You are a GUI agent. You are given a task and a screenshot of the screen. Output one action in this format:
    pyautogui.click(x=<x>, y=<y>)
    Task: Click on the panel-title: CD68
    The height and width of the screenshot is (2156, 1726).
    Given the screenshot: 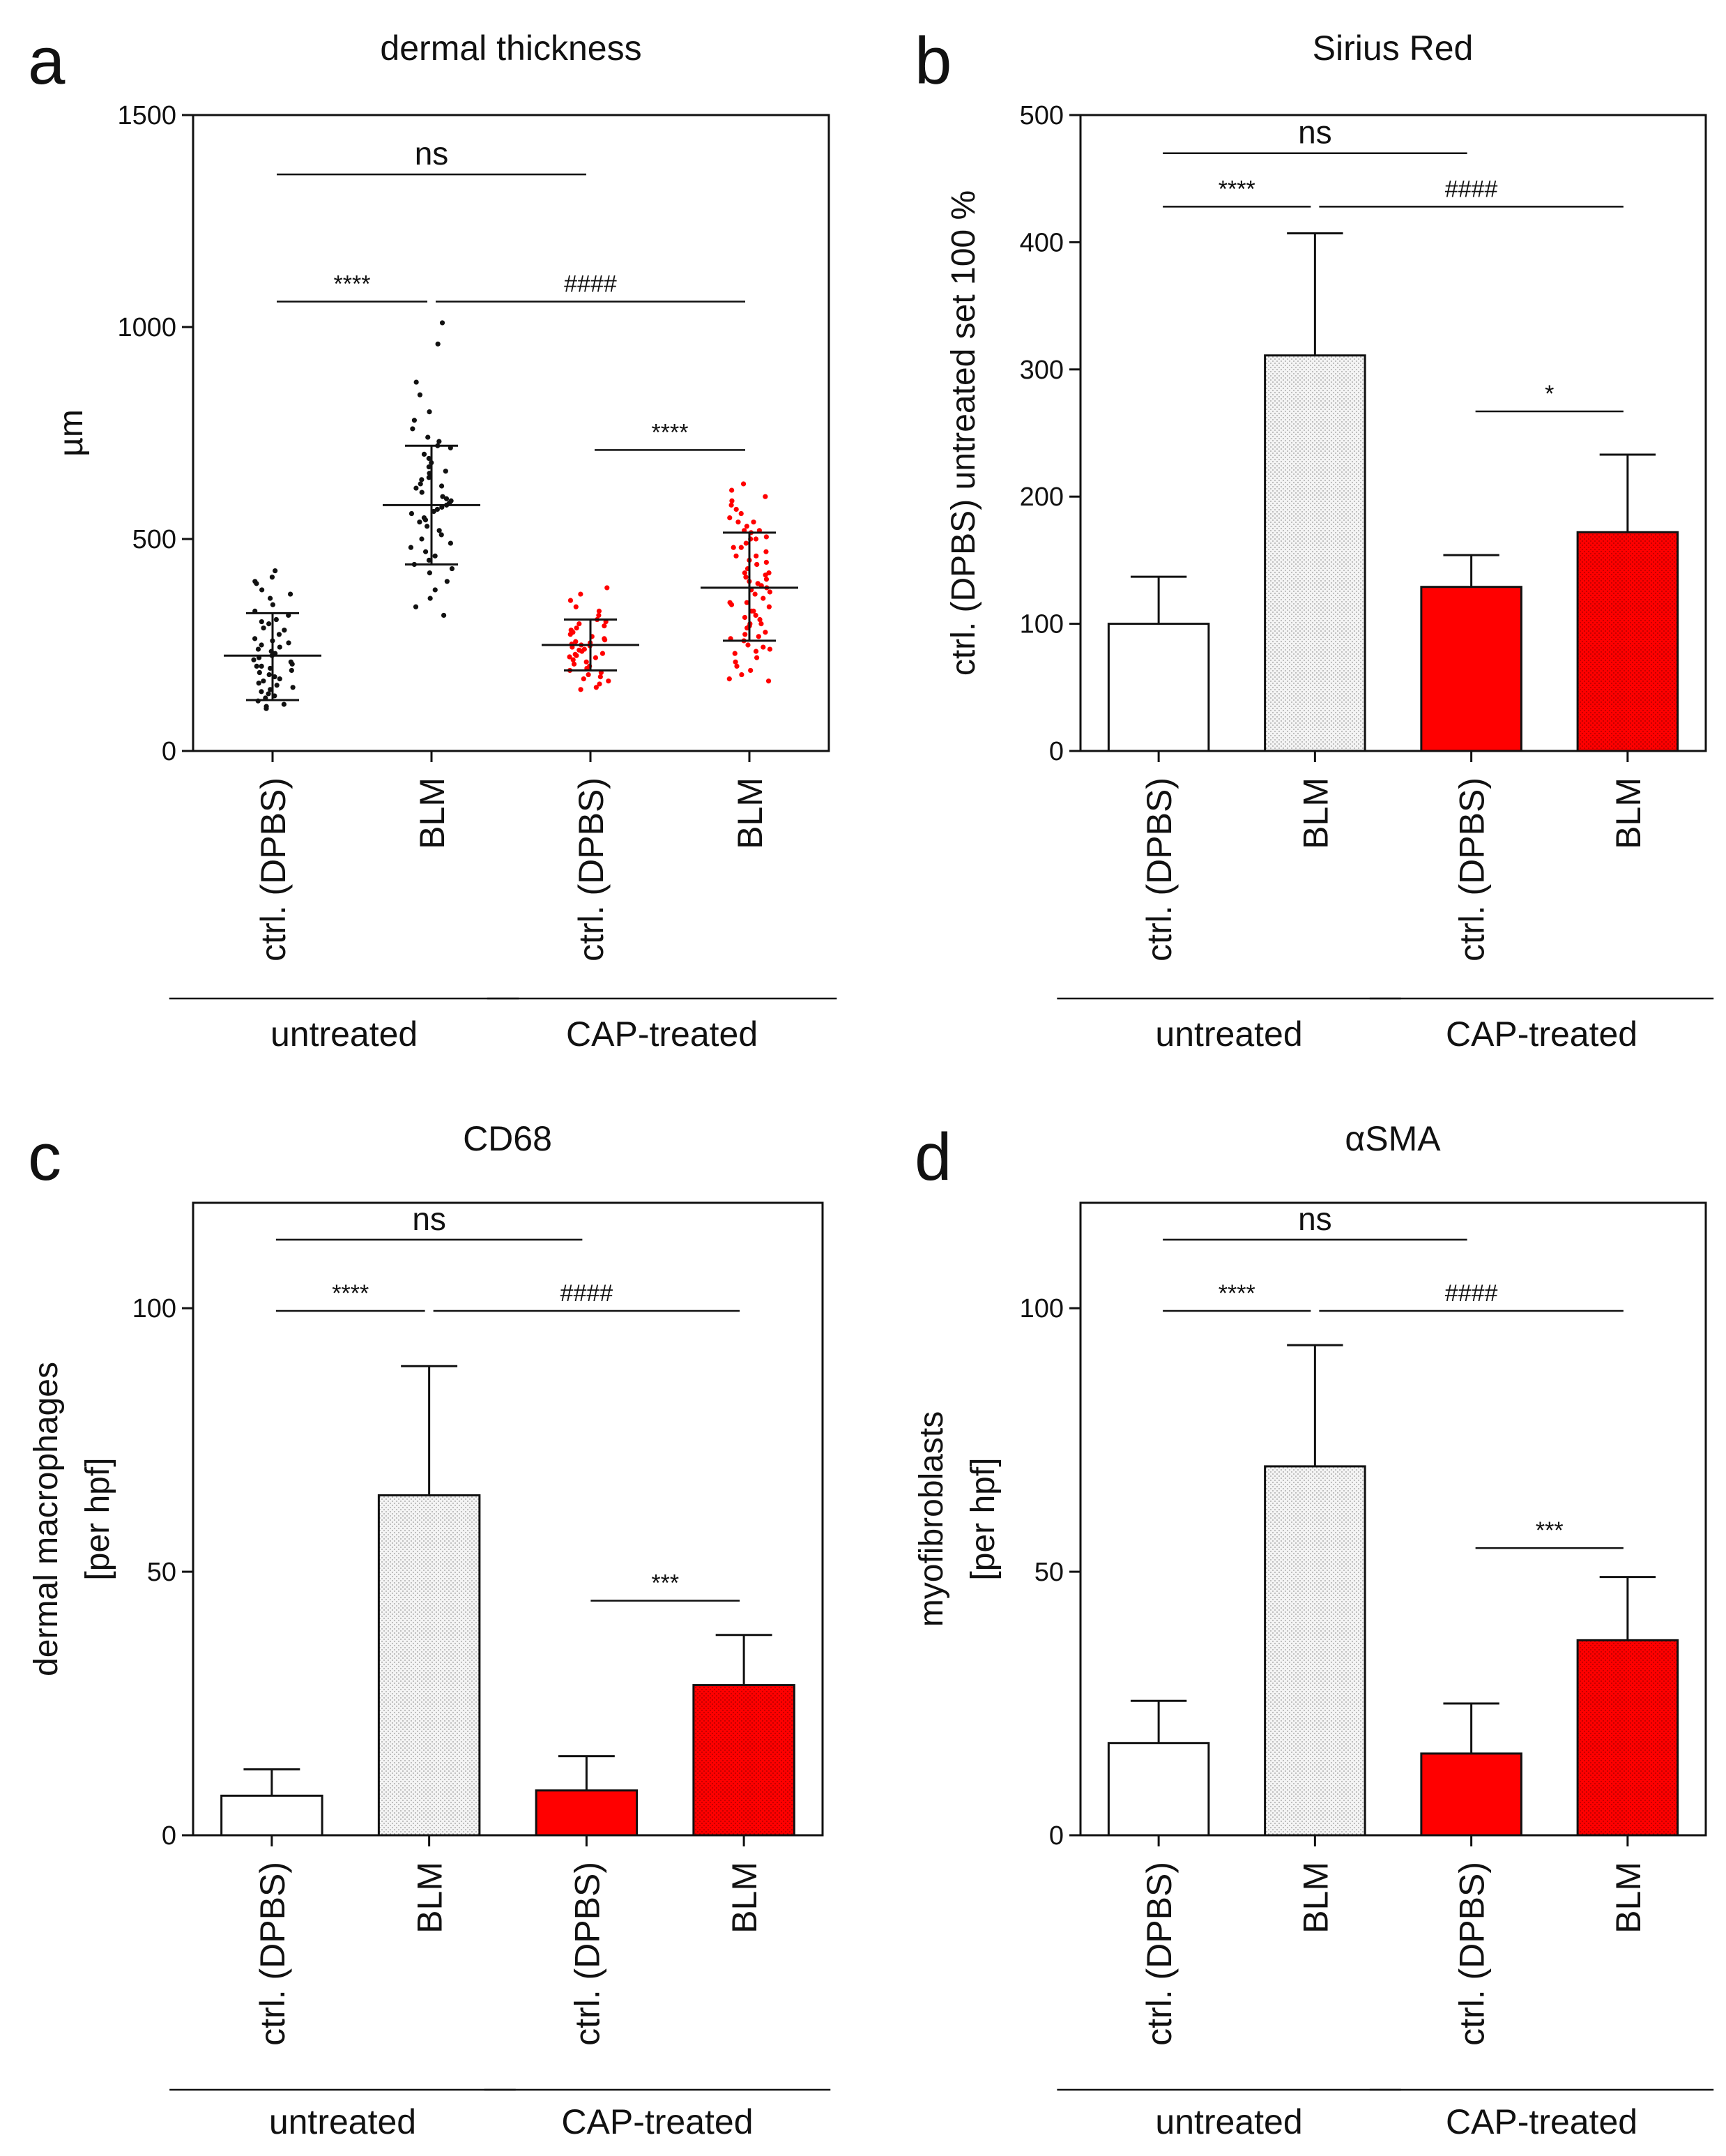 What is the action you would take?
    pyautogui.click(x=507, y=1138)
    